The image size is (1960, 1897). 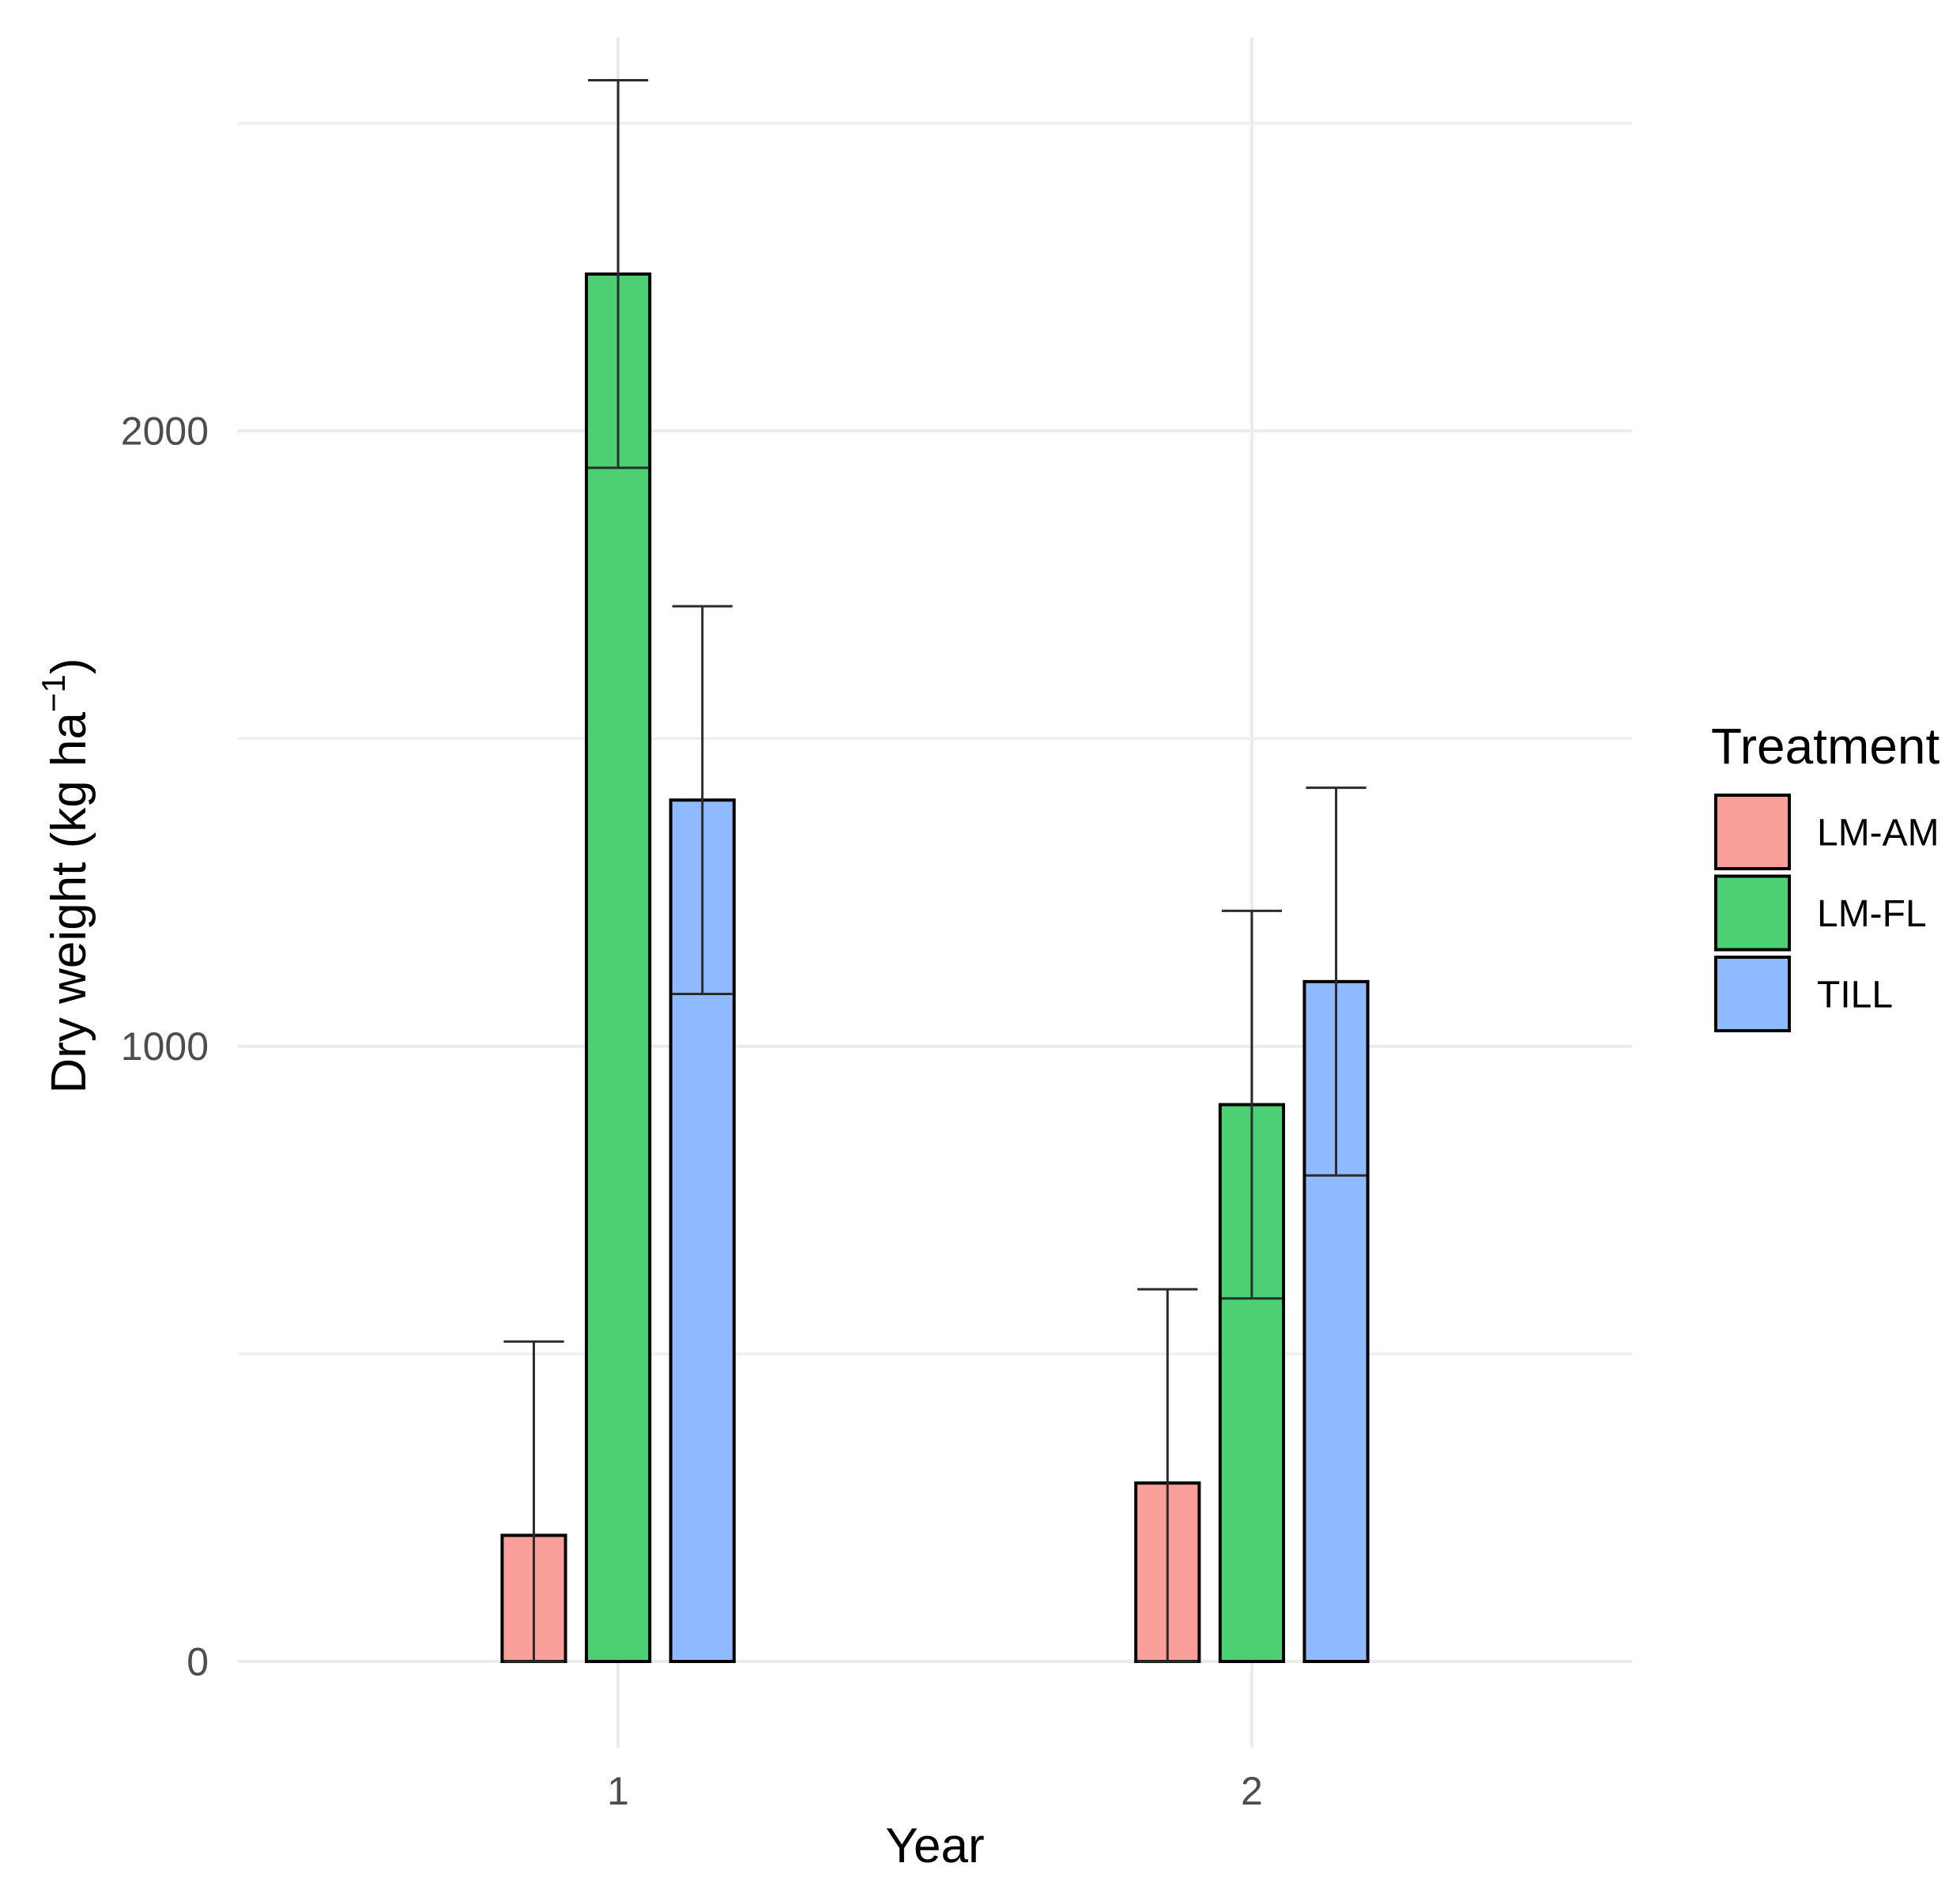 I want to click on error-bar-year-1-lm-fl, so click(x=618, y=274).